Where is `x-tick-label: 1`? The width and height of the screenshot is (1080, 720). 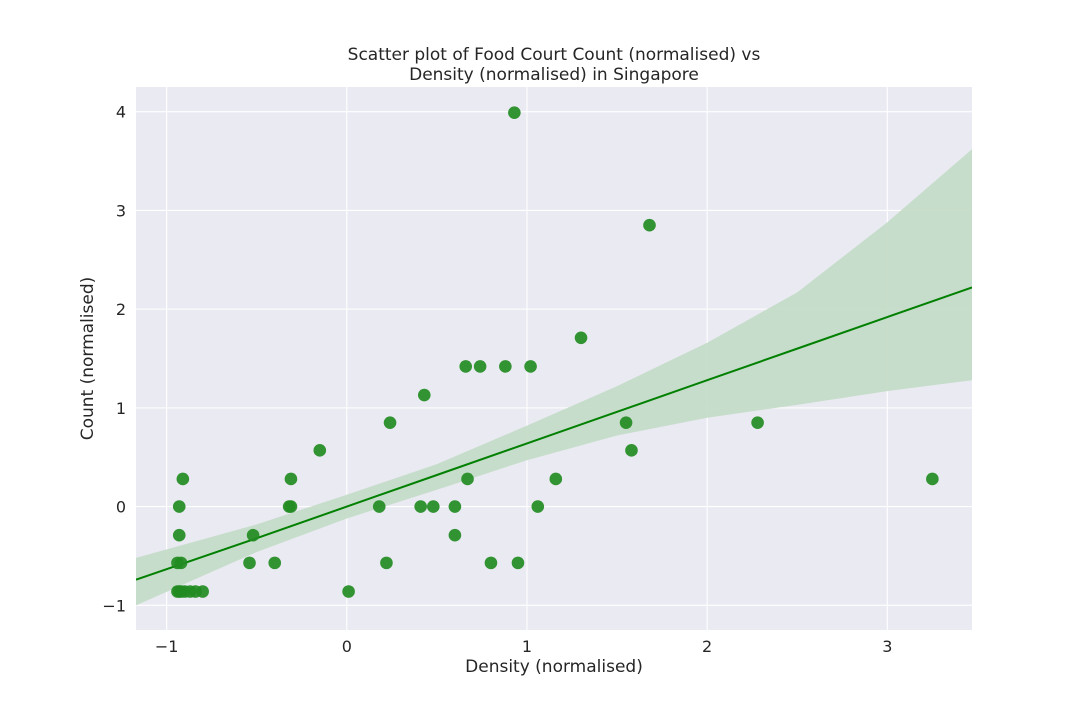
x-tick-label: 1 is located at coordinates (527, 646).